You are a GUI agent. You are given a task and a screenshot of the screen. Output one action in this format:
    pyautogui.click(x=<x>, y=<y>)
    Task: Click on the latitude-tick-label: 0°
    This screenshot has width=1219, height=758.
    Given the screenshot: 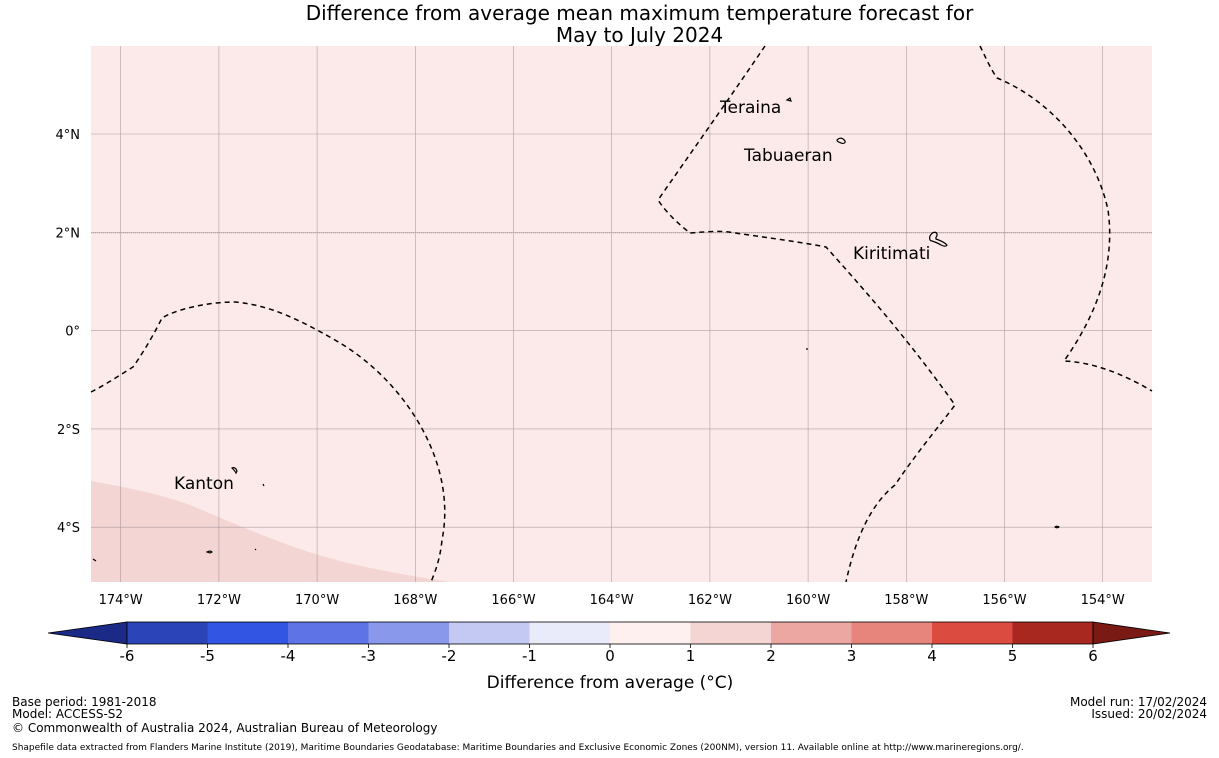 What is the action you would take?
    pyautogui.click(x=72, y=332)
    